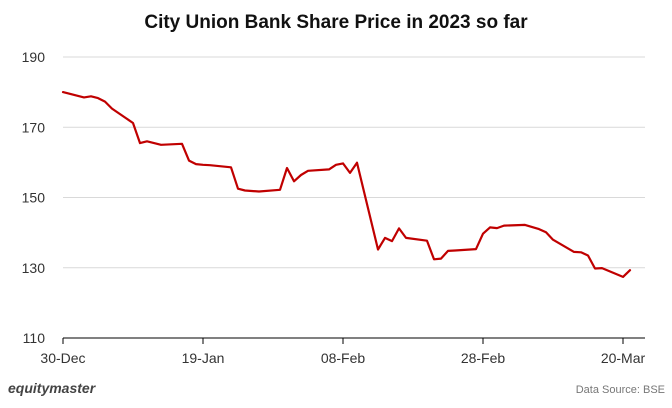 The height and width of the screenshot is (408, 672). I want to click on y-tick-labels: 110 130 150 170 190, so click(34, 197).